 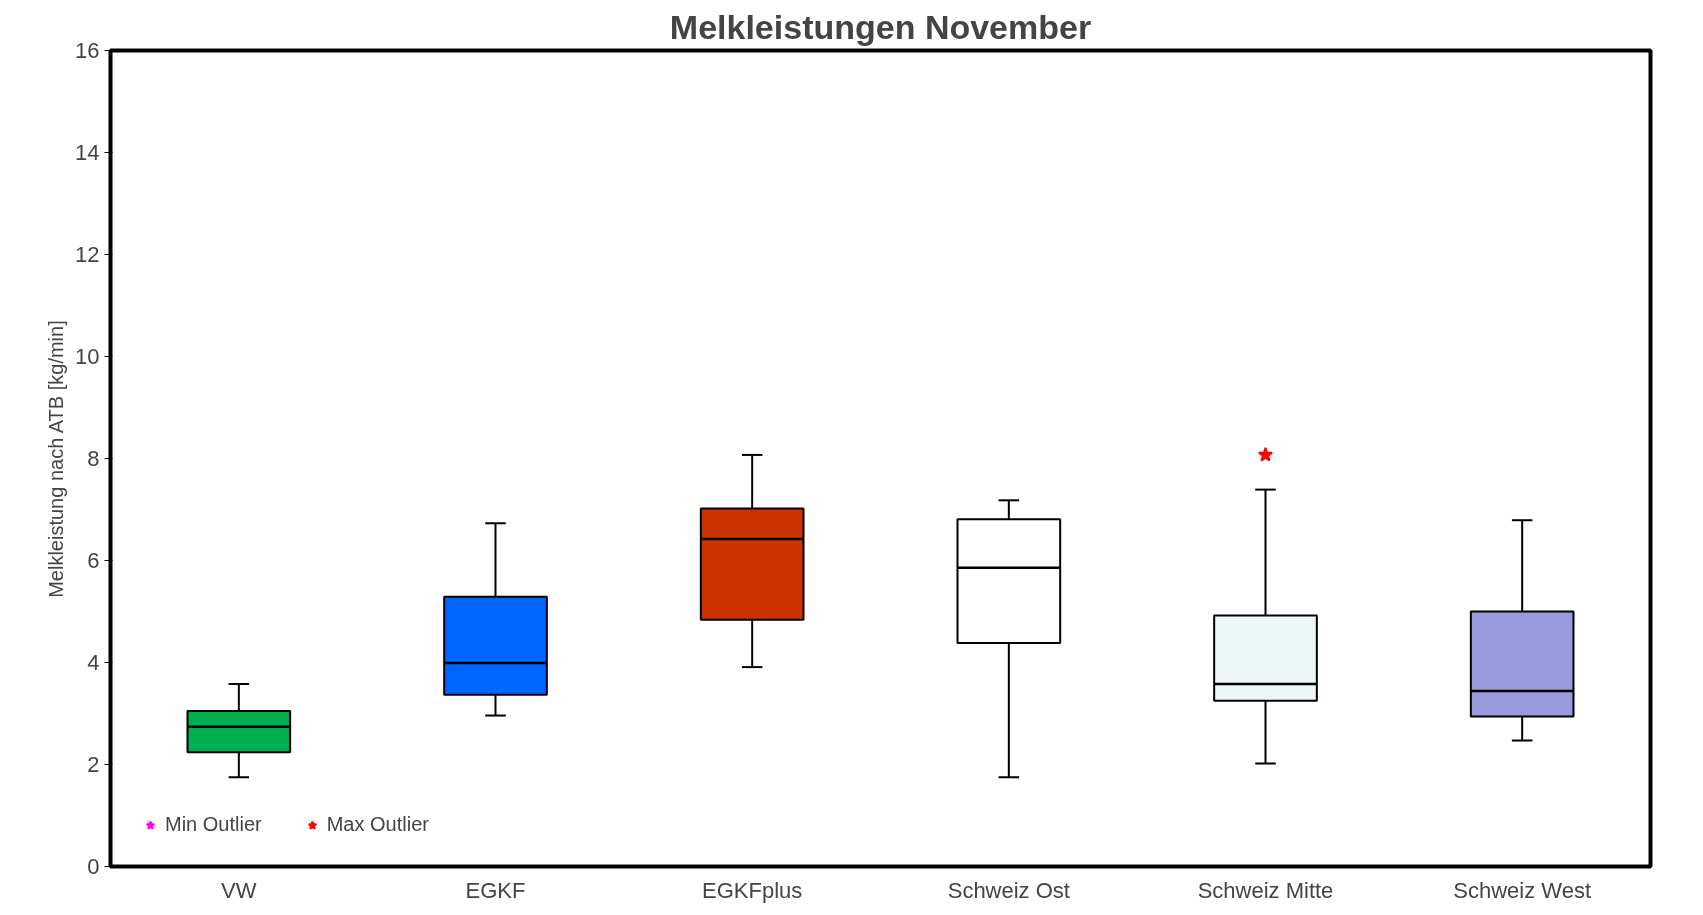 I want to click on chart-title: Melkleistungen November, so click(x=880, y=26).